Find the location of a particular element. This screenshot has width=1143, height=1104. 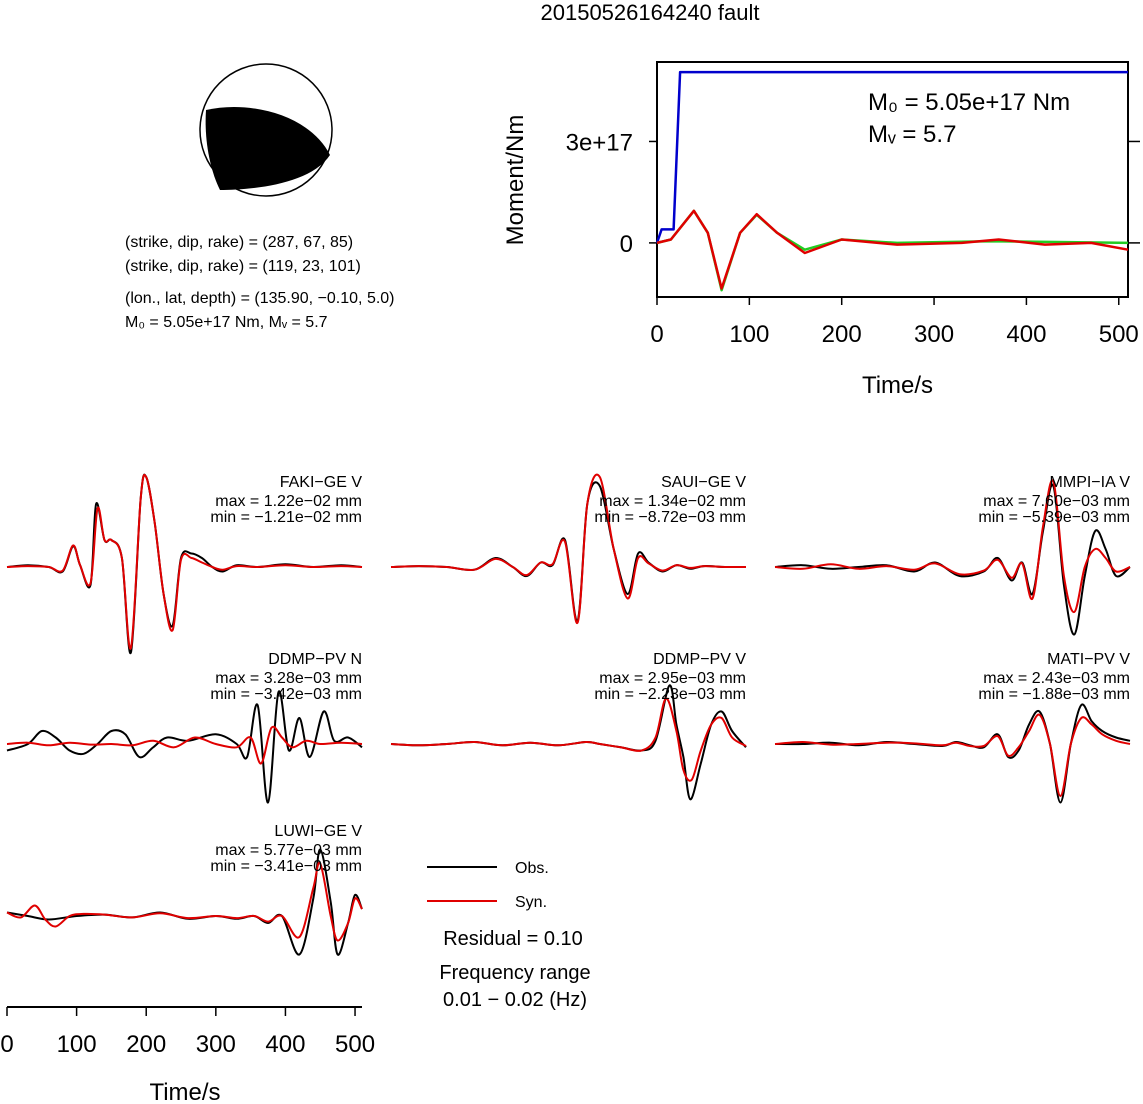

station-max: max = 5.77e−03 mm is located at coordinates (288, 850).